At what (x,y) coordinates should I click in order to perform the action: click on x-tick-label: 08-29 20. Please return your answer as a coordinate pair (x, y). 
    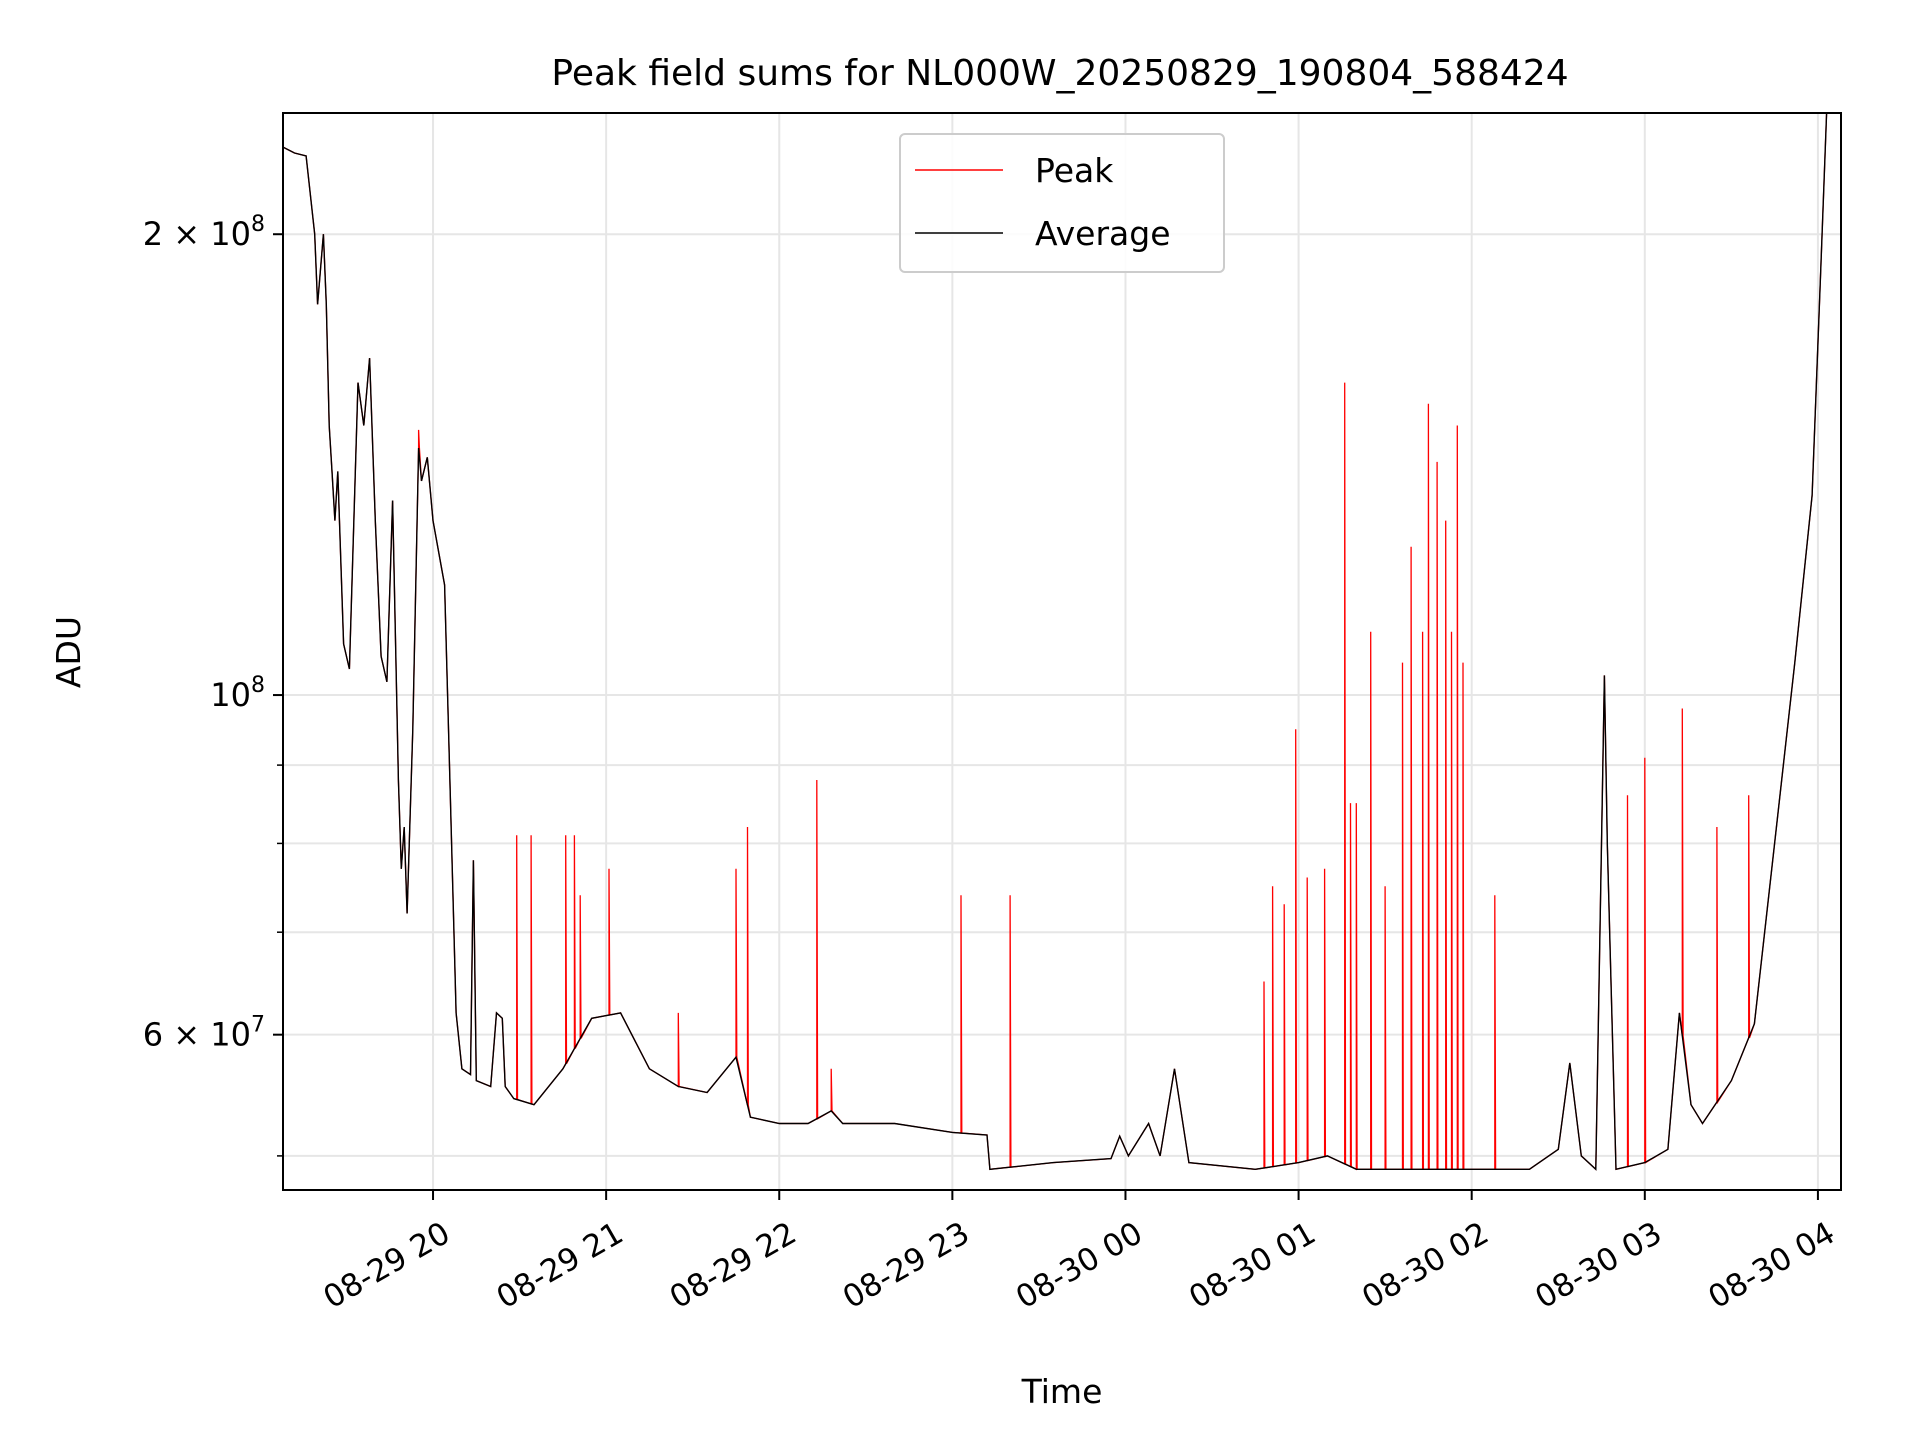
    Looking at the image, I should click on (387, 1265).